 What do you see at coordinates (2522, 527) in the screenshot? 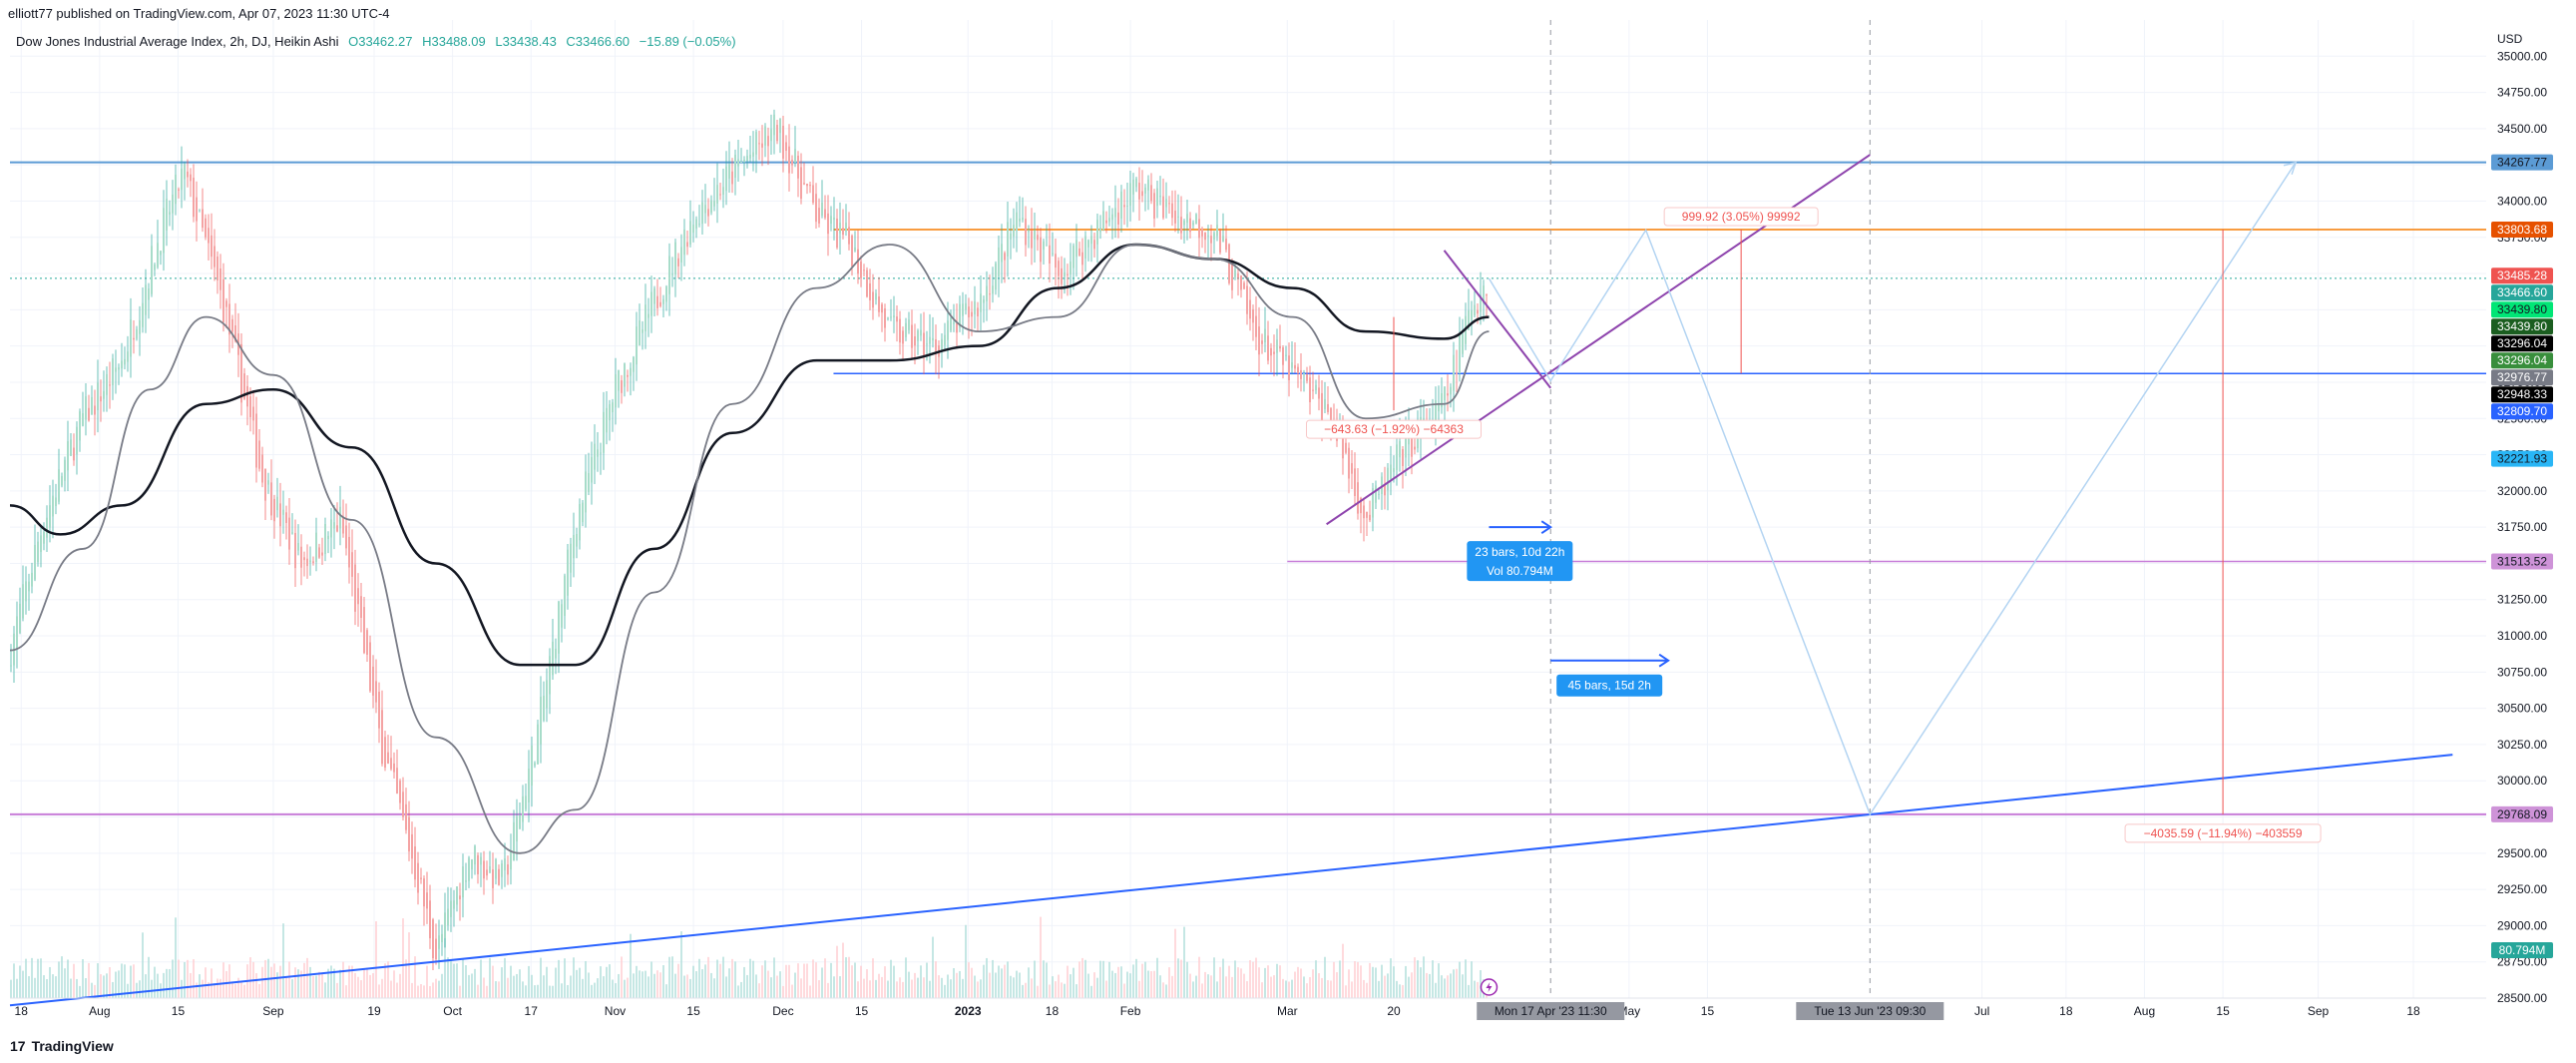
I see `price-tick-label: 31750.00` at bounding box center [2522, 527].